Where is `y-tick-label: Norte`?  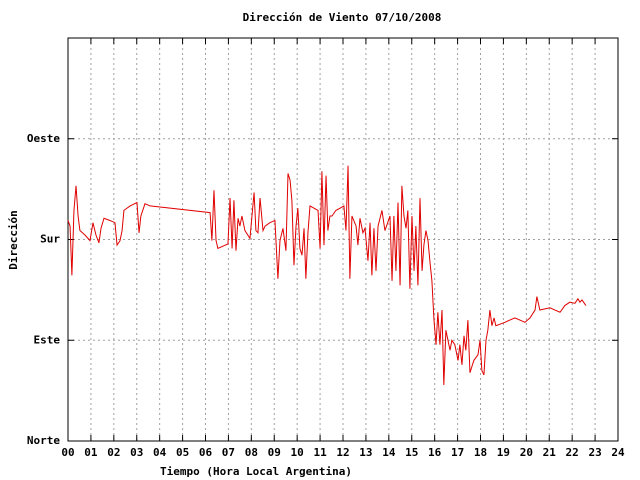 y-tick-label: Norte is located at coordinates (43, 440).